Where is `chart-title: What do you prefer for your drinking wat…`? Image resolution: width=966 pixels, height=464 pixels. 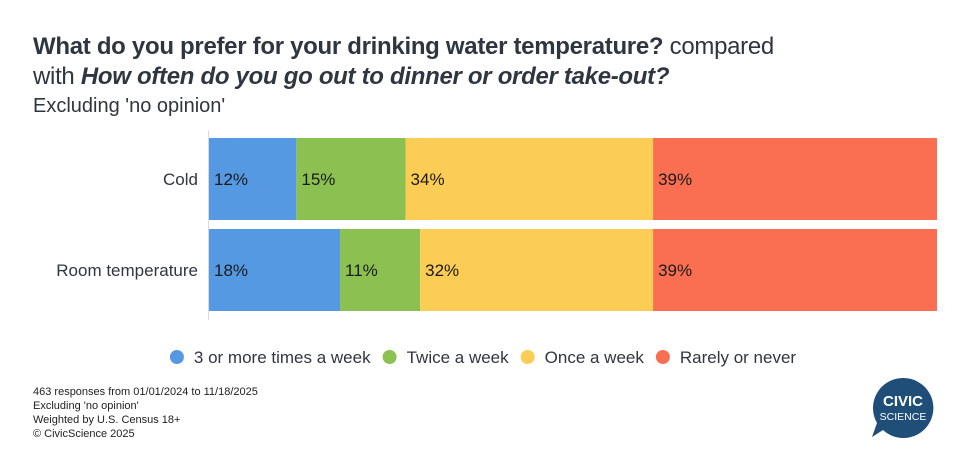
chart-title: What do you prefer for your drinking wat… is located at coordinates (483, 62).